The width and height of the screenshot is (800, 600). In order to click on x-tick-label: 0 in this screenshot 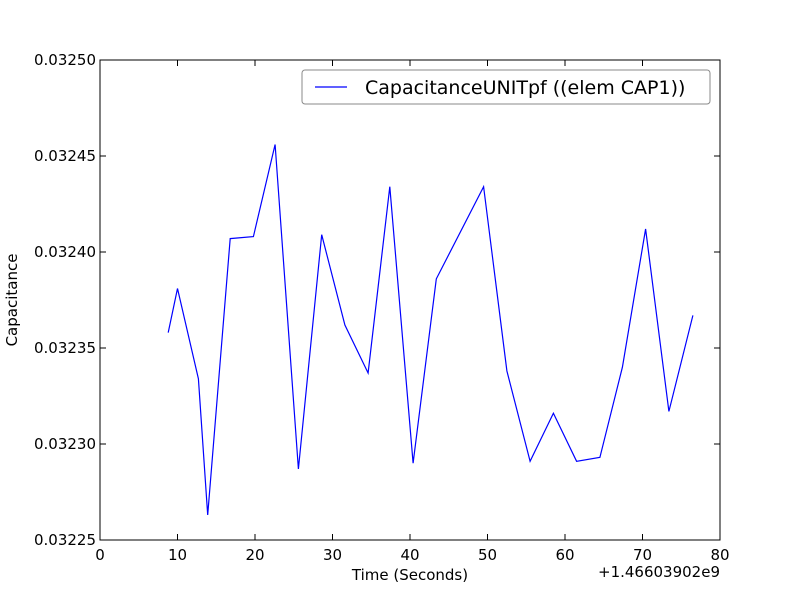, I will do `click(100, 555)`.